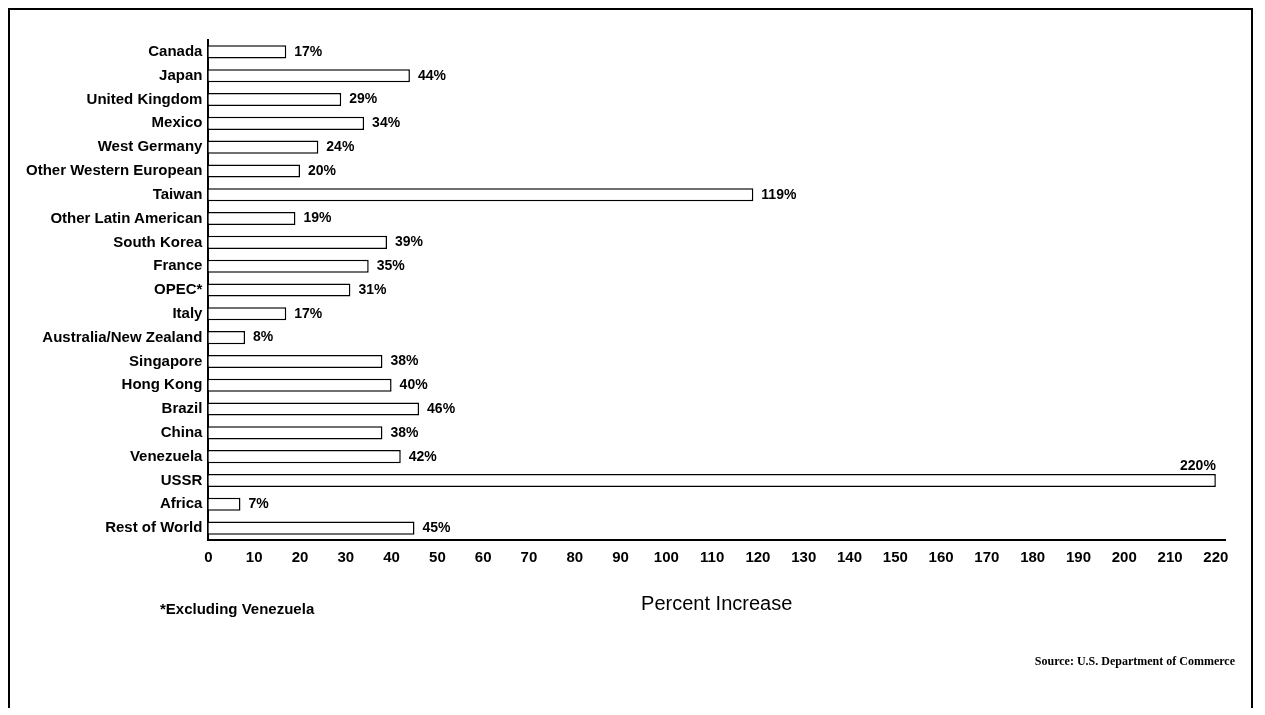  Describe the element at coordinates (346, 557) in the screenshot. I see `x-tick-label: 30` at that location.